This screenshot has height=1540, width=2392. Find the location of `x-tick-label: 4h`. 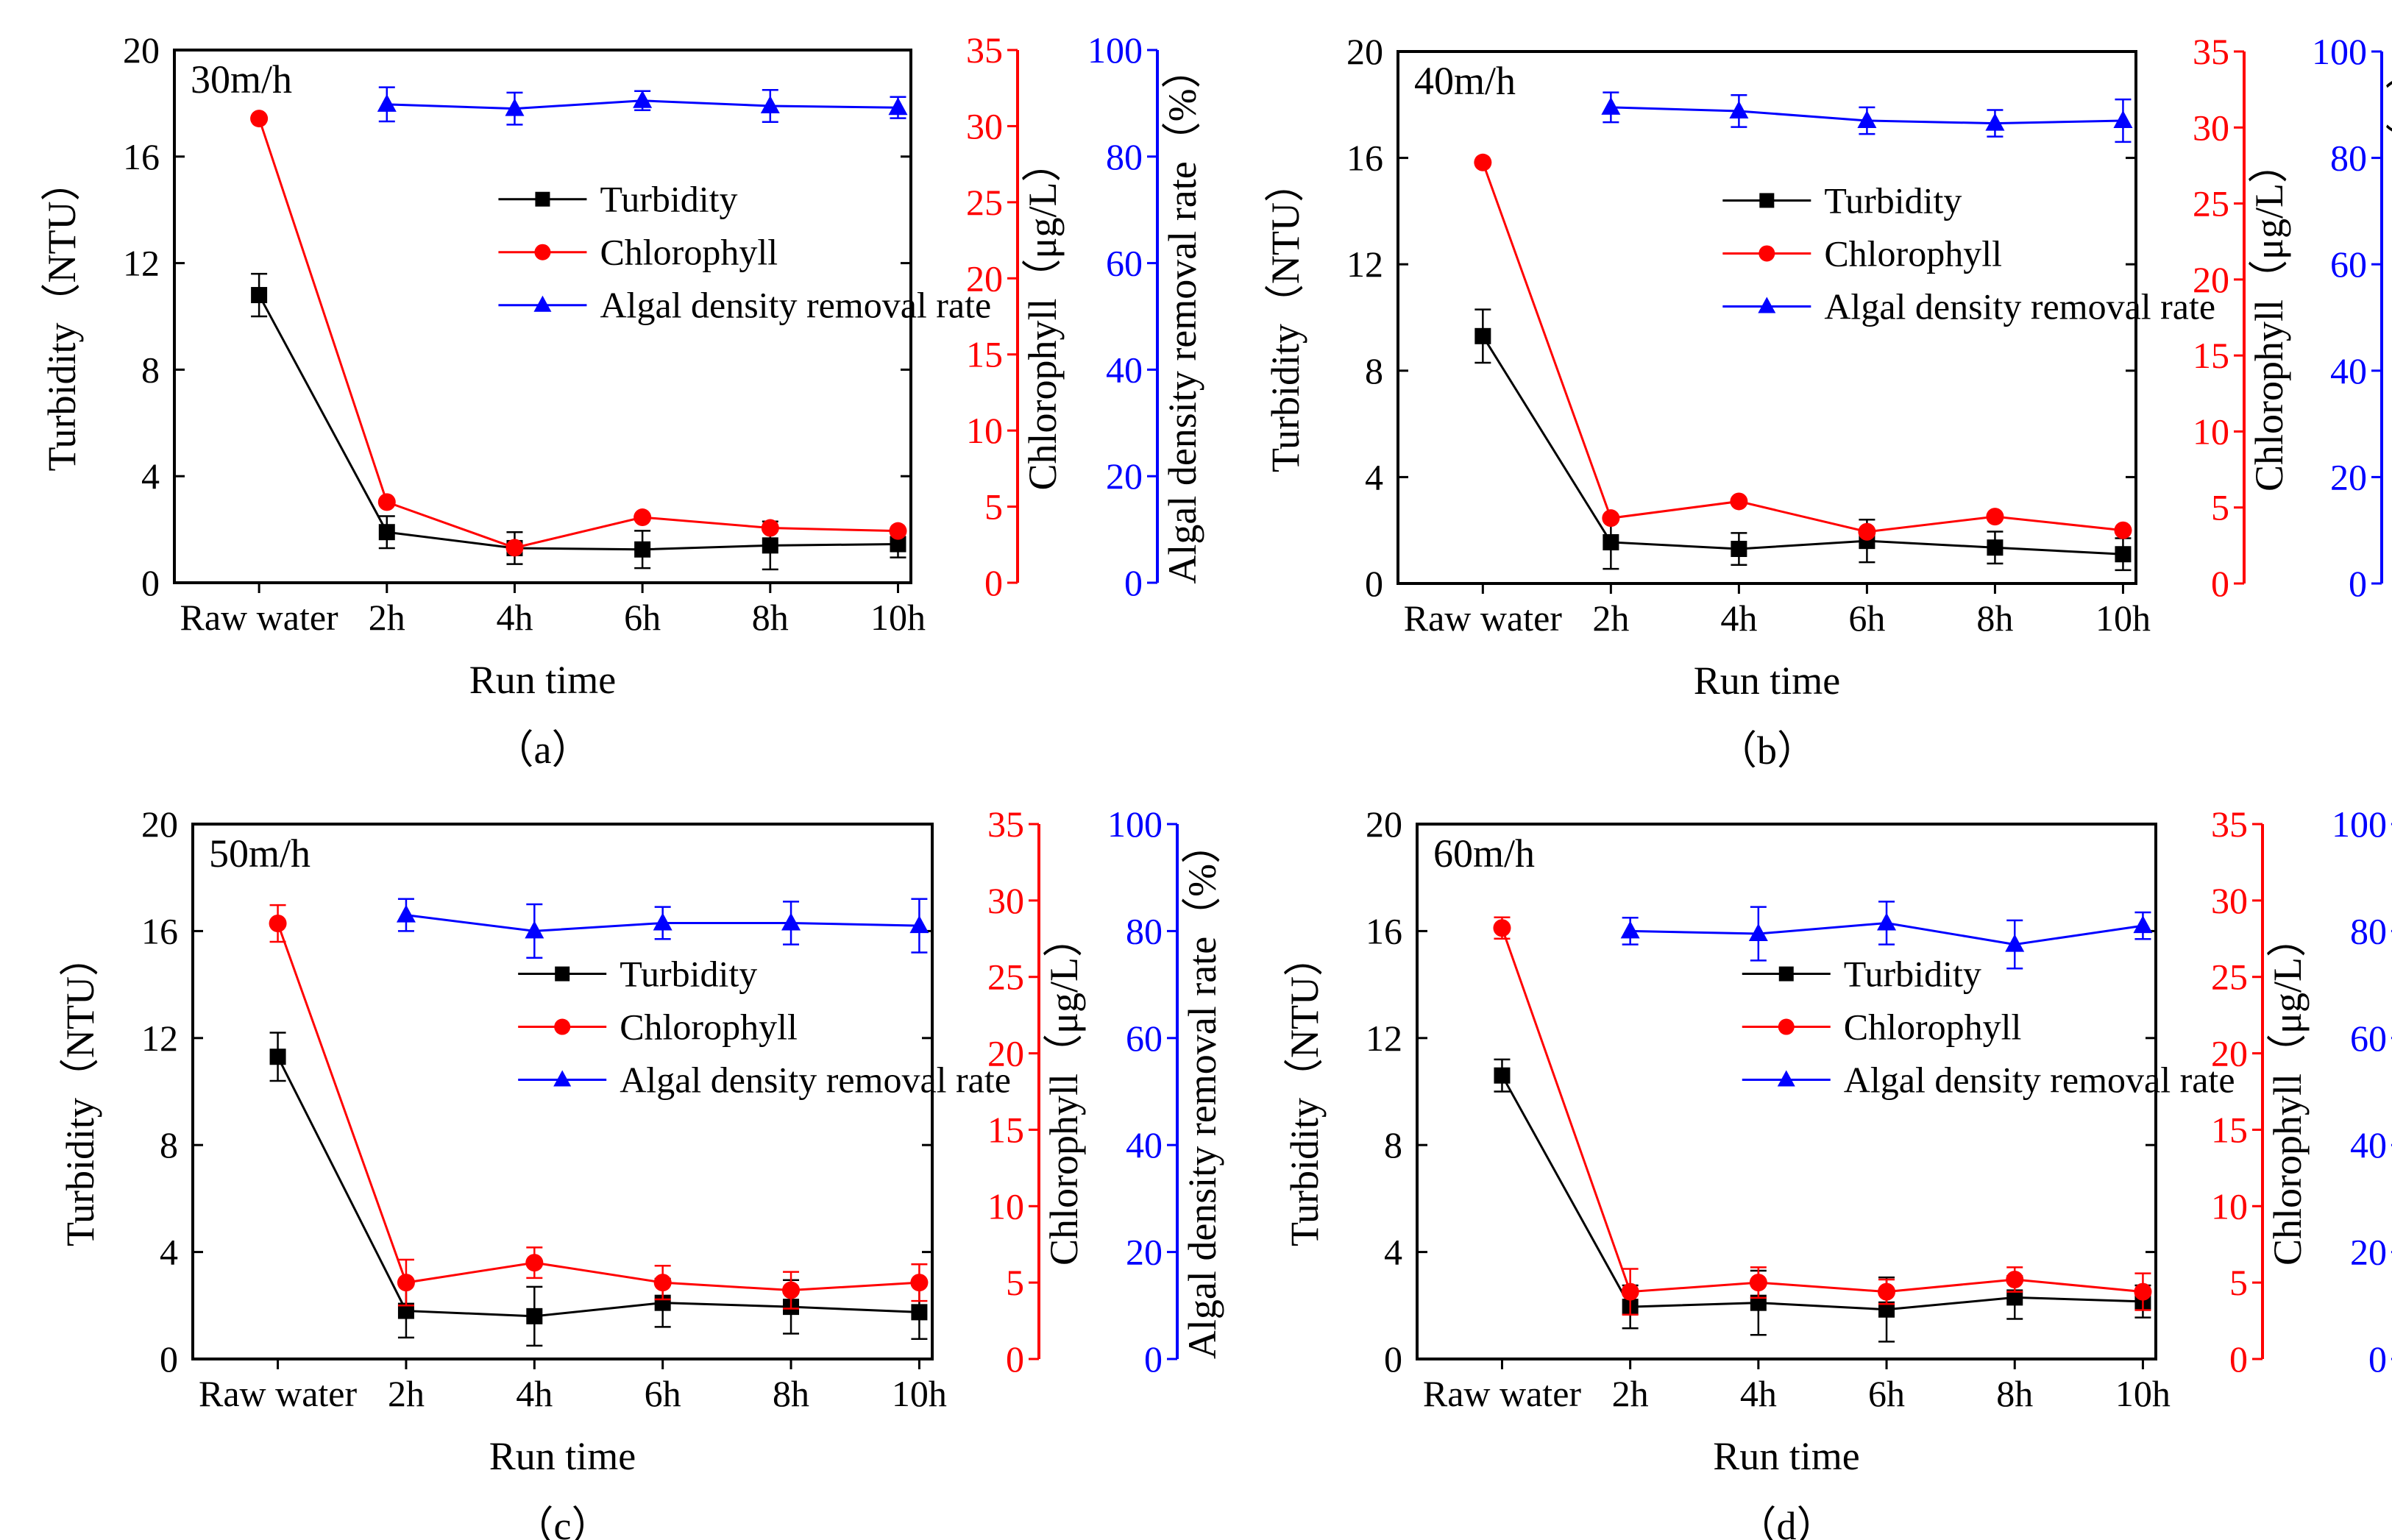

x-tick-label: 4h is located at coordinates (514, 617).